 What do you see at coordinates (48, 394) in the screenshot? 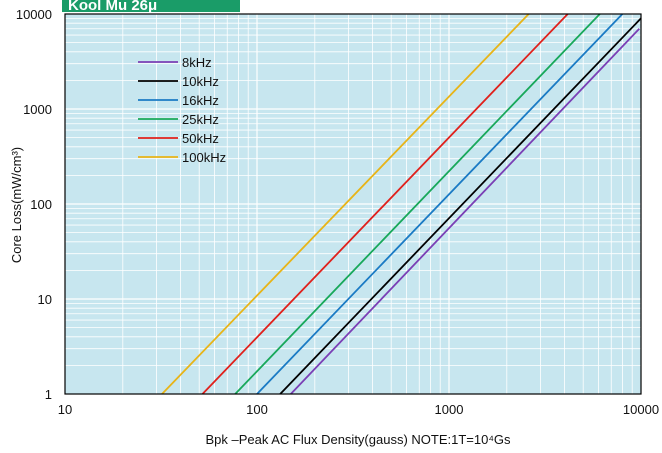
I see `y-tick-label: 1` at bounding box center [48, 394].